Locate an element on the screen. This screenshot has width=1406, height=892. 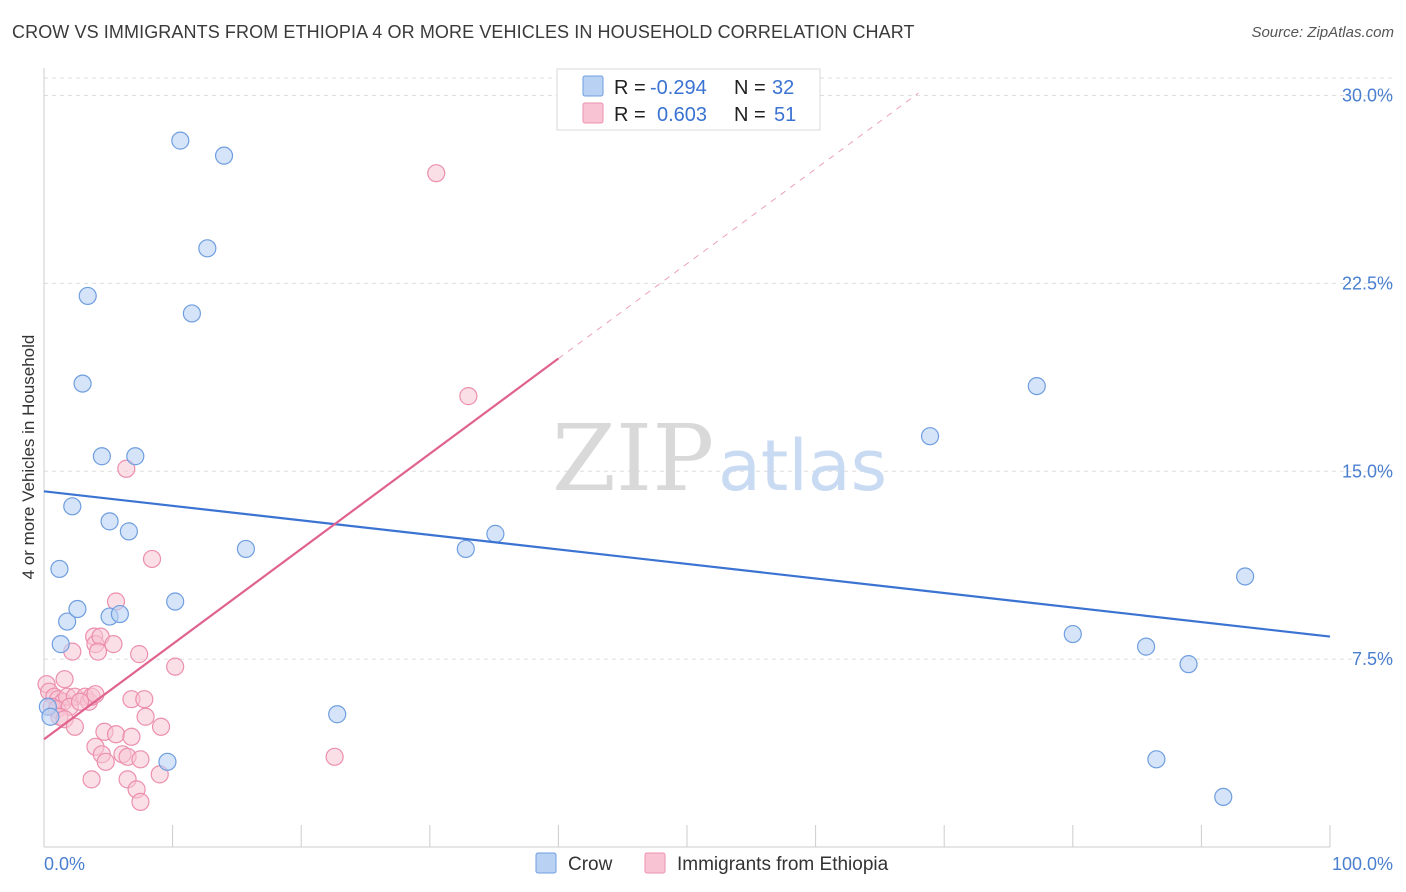
watermark-atlas: atlas is located at coordinates (802, 466).